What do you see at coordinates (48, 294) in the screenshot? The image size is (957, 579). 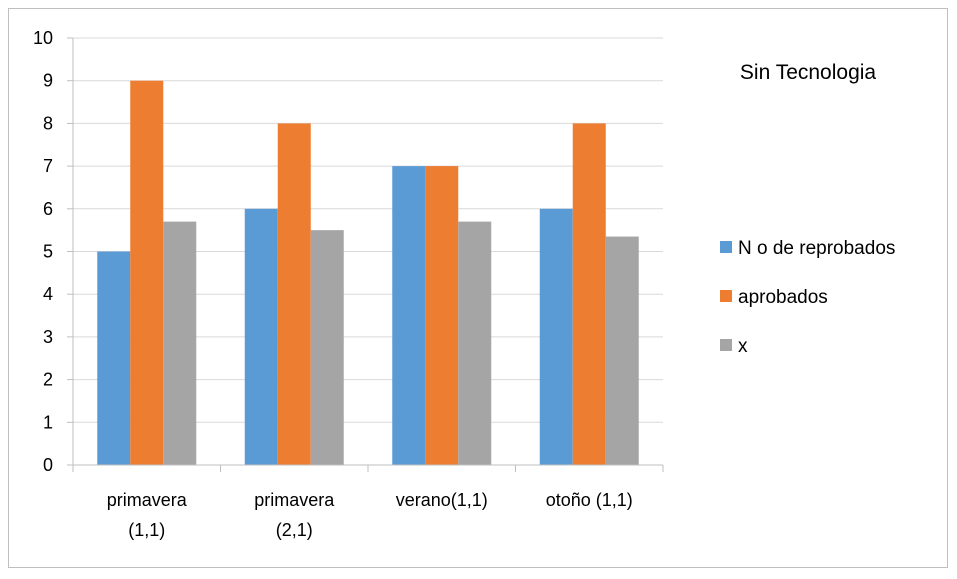 I see `y-tick-label: 4` at bounding box center [48, 294].